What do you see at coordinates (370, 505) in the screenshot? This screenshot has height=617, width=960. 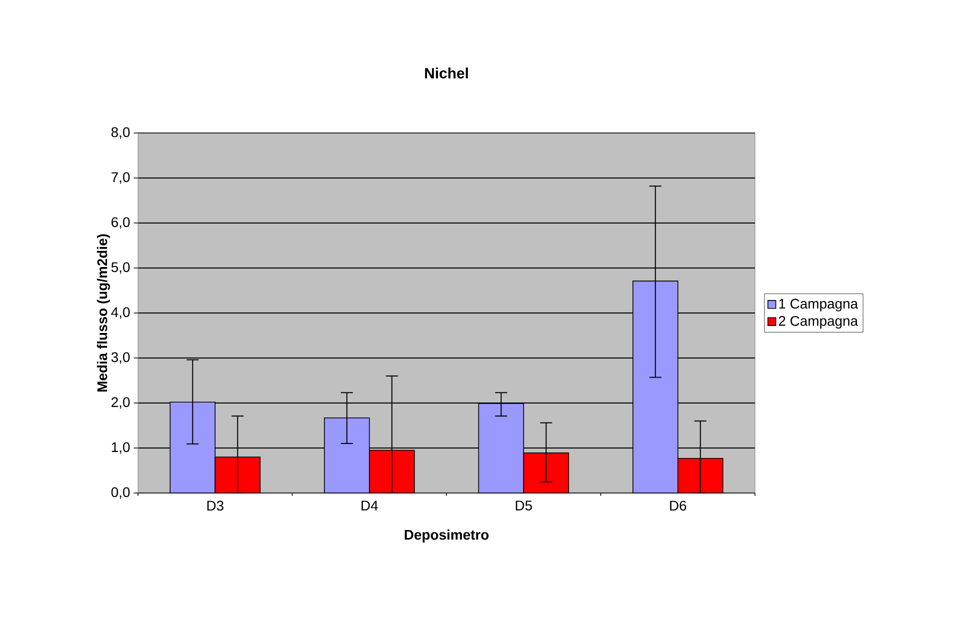 I see `x-tick-label: D4` at bounding box center [370, 505].